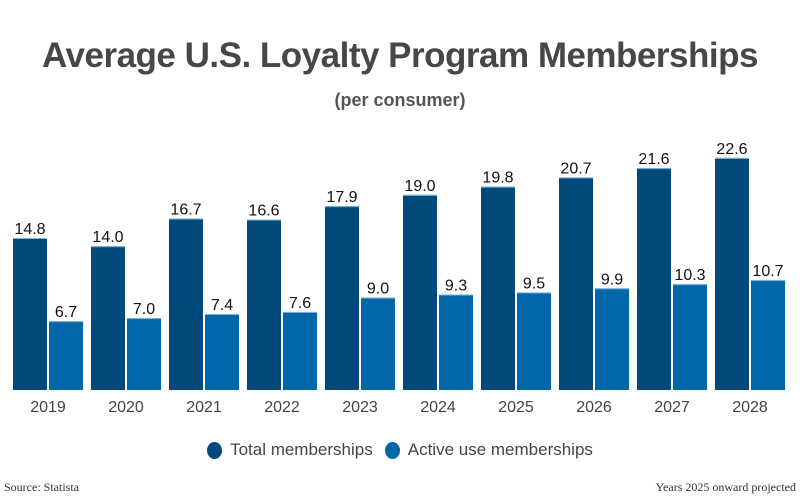 Image resolution: width=800 pixels, height=500 pixels. What do you see at coordinates (41, 487) in the screenshot?
I see `source-note: Source: Statista` at bounding box center [41, 487].